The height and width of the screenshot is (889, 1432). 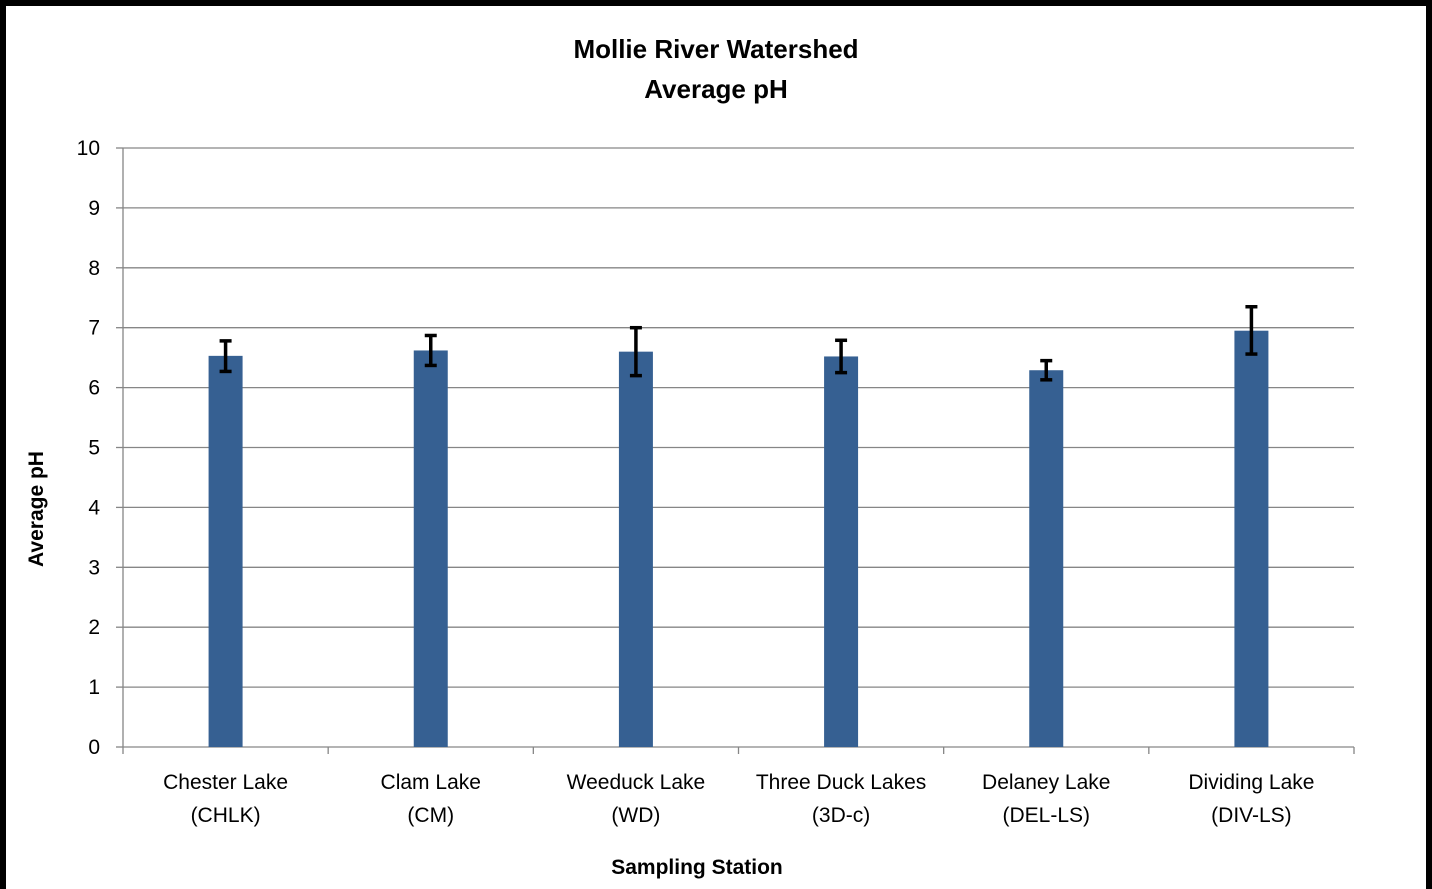 I want to click on y-tick-label: 7, so click(x=94, y=328).